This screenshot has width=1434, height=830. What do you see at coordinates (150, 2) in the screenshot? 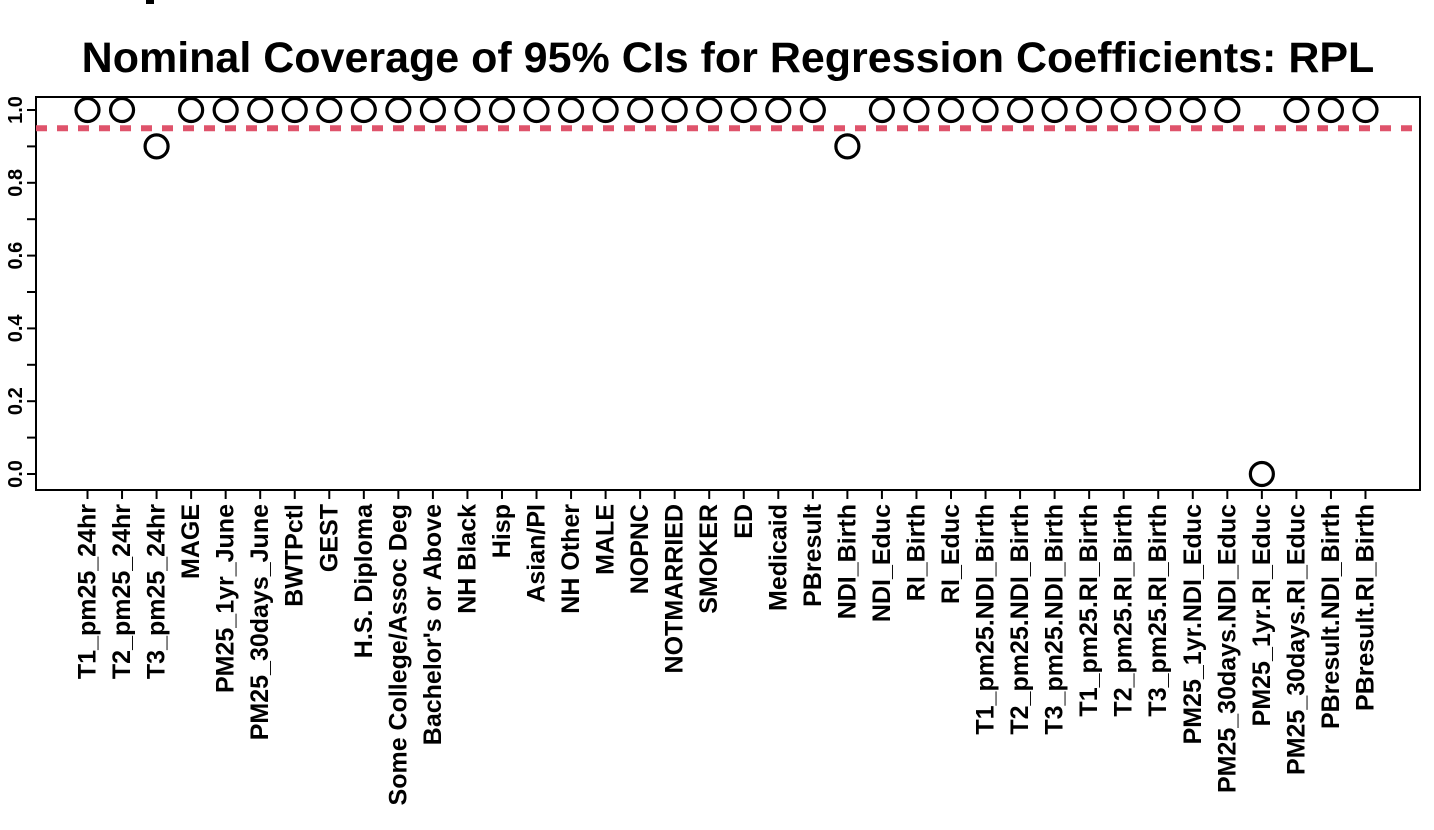
I see `stray-mark` at bounding box center [150, 2].